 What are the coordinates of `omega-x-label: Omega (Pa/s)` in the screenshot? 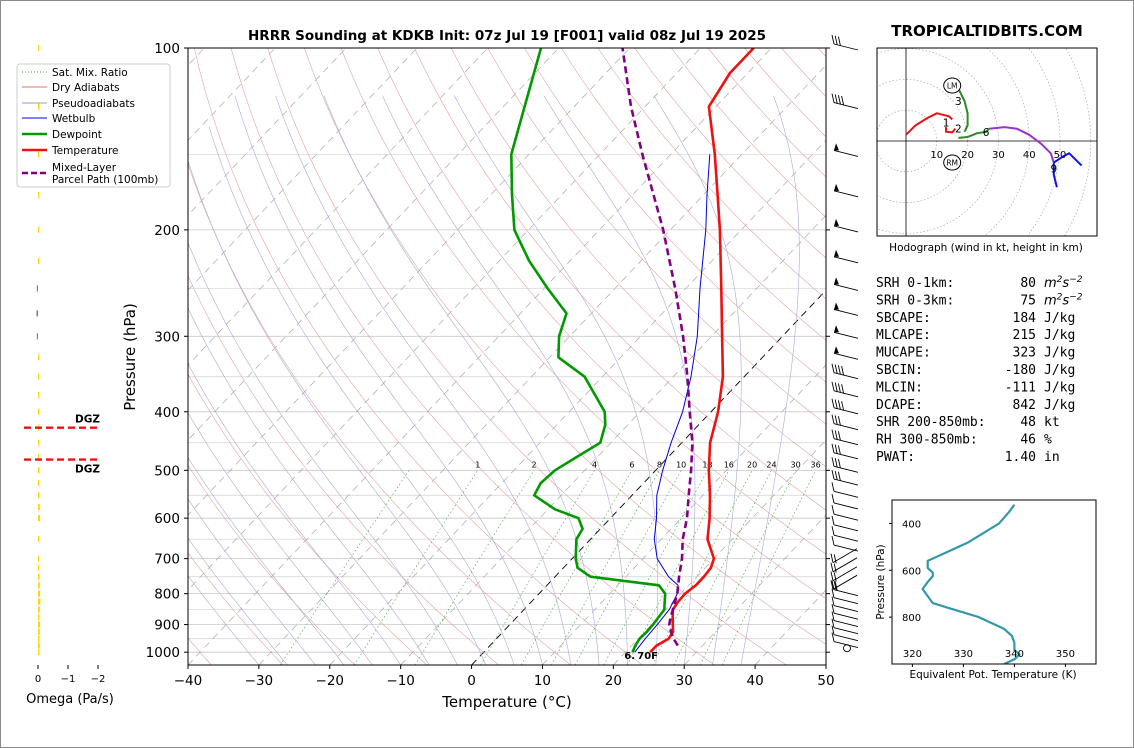 It's located at (70, 699).